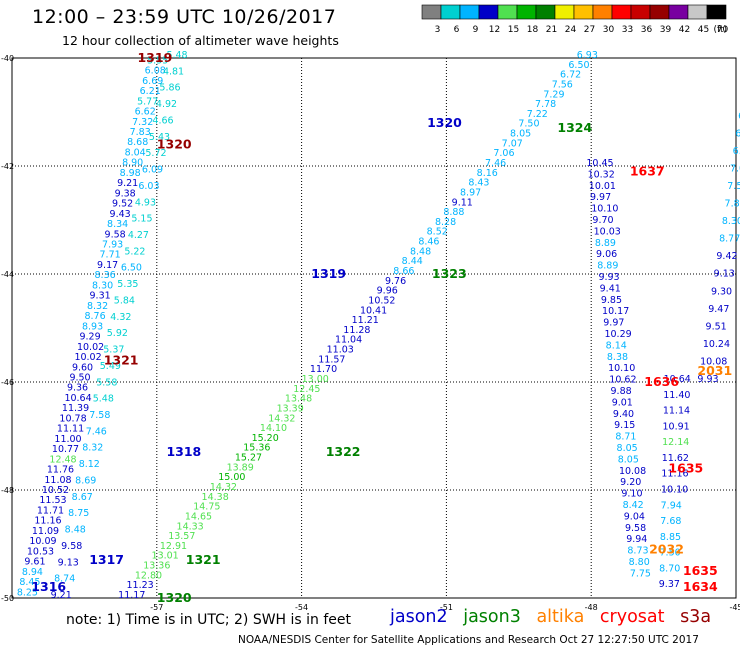 Image resolution: width=740 pixels, height=650 pixels. Describe the element at coordinates (85, 480) in the screenshot. I see `wave-height-value: 8.69` at that location.